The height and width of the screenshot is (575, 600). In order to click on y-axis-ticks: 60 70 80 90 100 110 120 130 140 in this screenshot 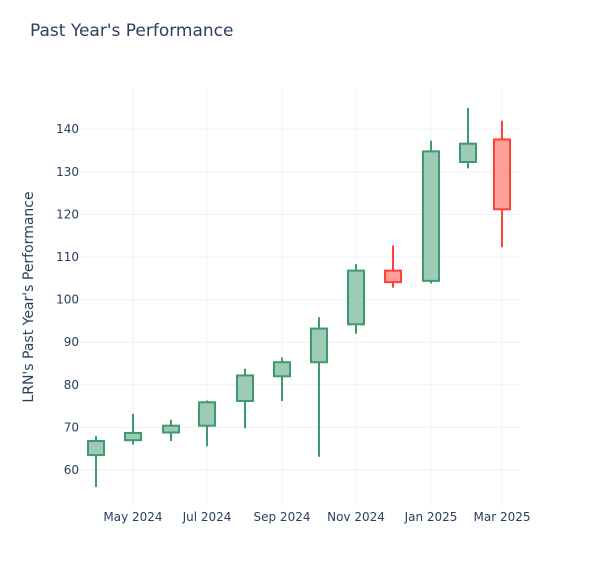, I will do `click(67, 299)`.